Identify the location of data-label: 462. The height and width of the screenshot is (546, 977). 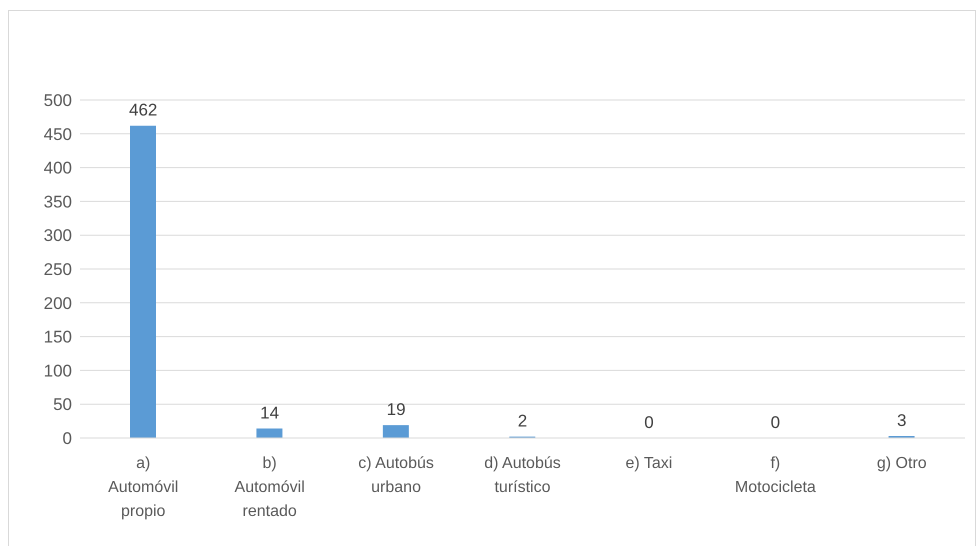
(143, 110).